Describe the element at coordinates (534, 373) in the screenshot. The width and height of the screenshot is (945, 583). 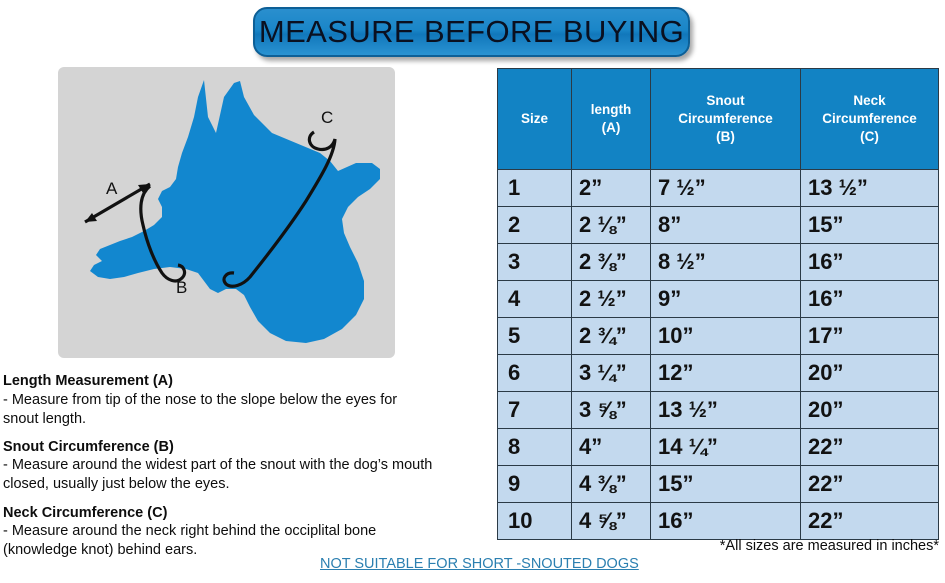
I see `cell-size: 6` at that location.